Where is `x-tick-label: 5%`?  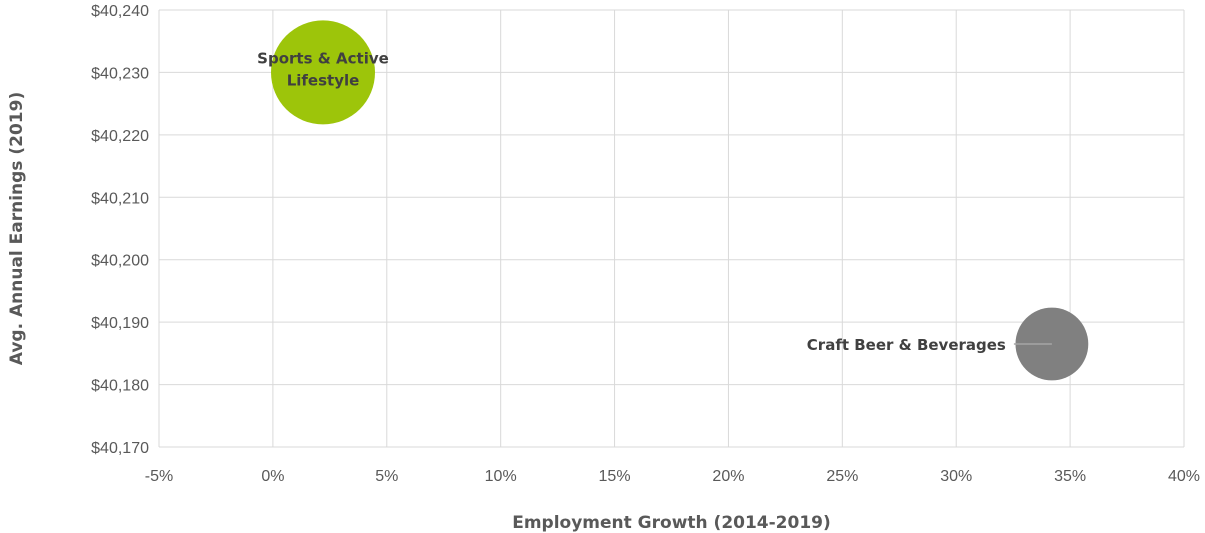 x-tick-label: 5% is located at coordinates (386, 476).